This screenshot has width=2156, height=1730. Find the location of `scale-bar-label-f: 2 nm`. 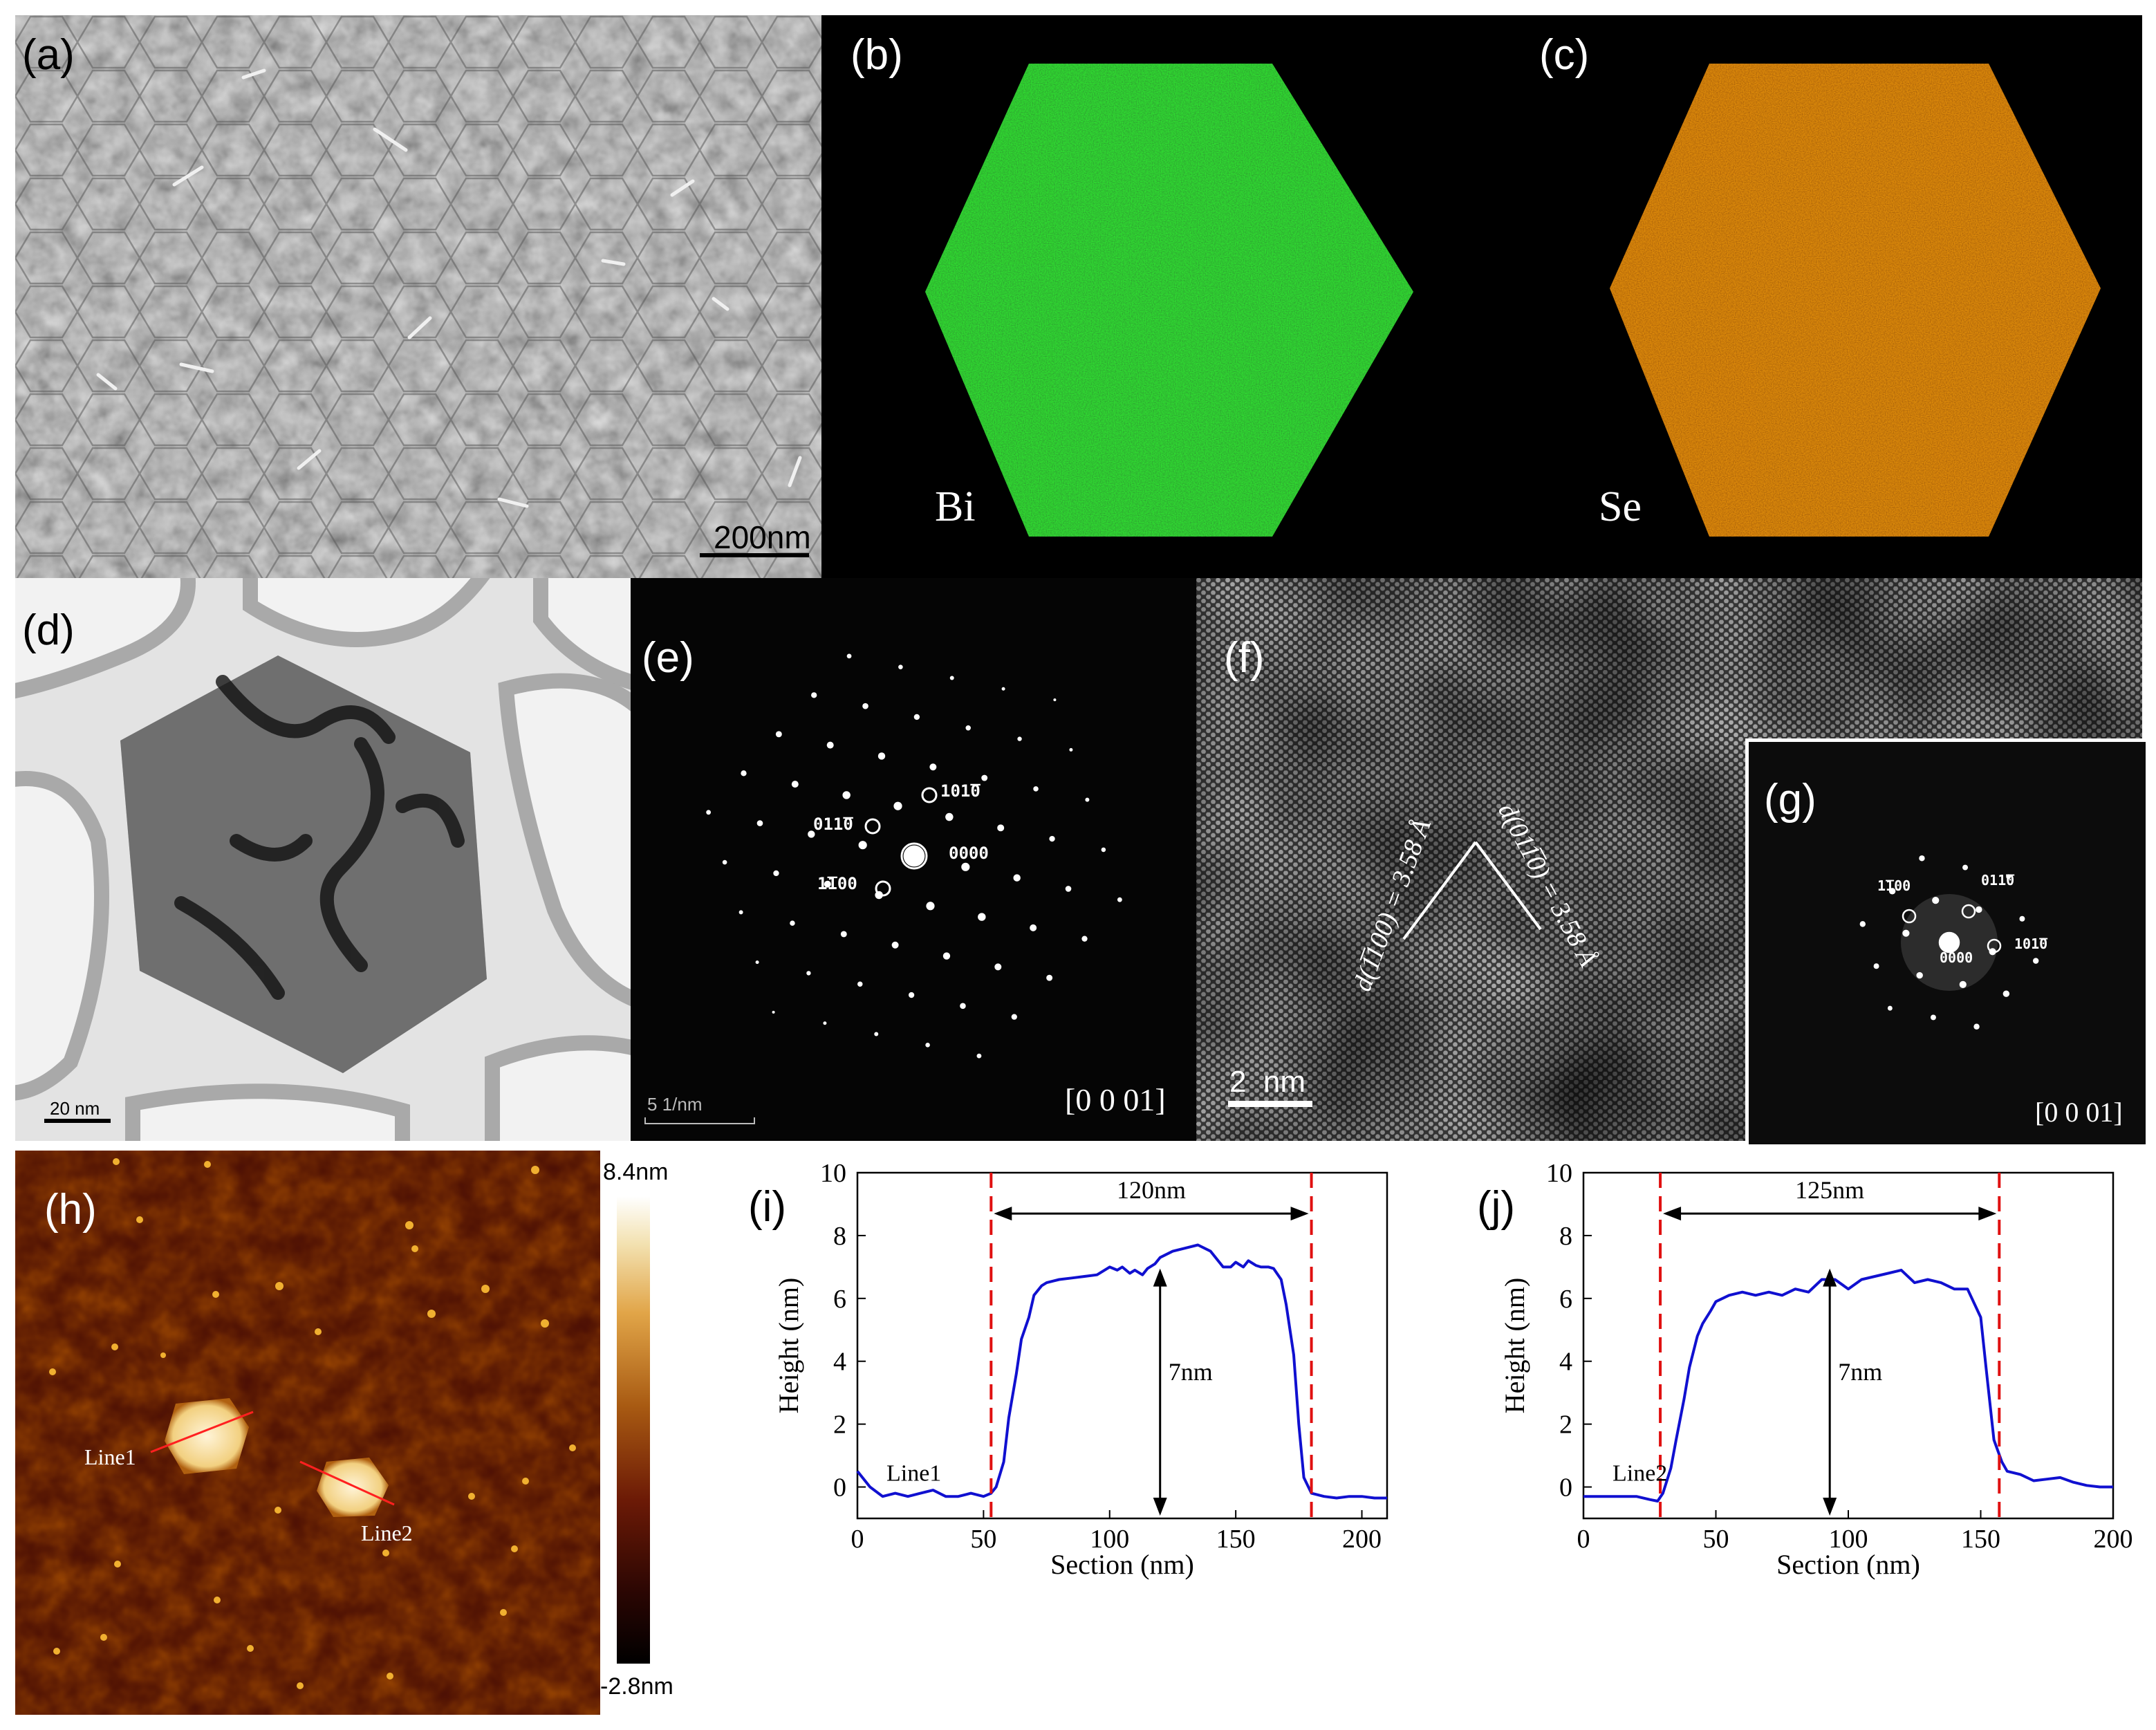

scale-bar-label-f: 2 nm is located at coordinates (1267, 1082).